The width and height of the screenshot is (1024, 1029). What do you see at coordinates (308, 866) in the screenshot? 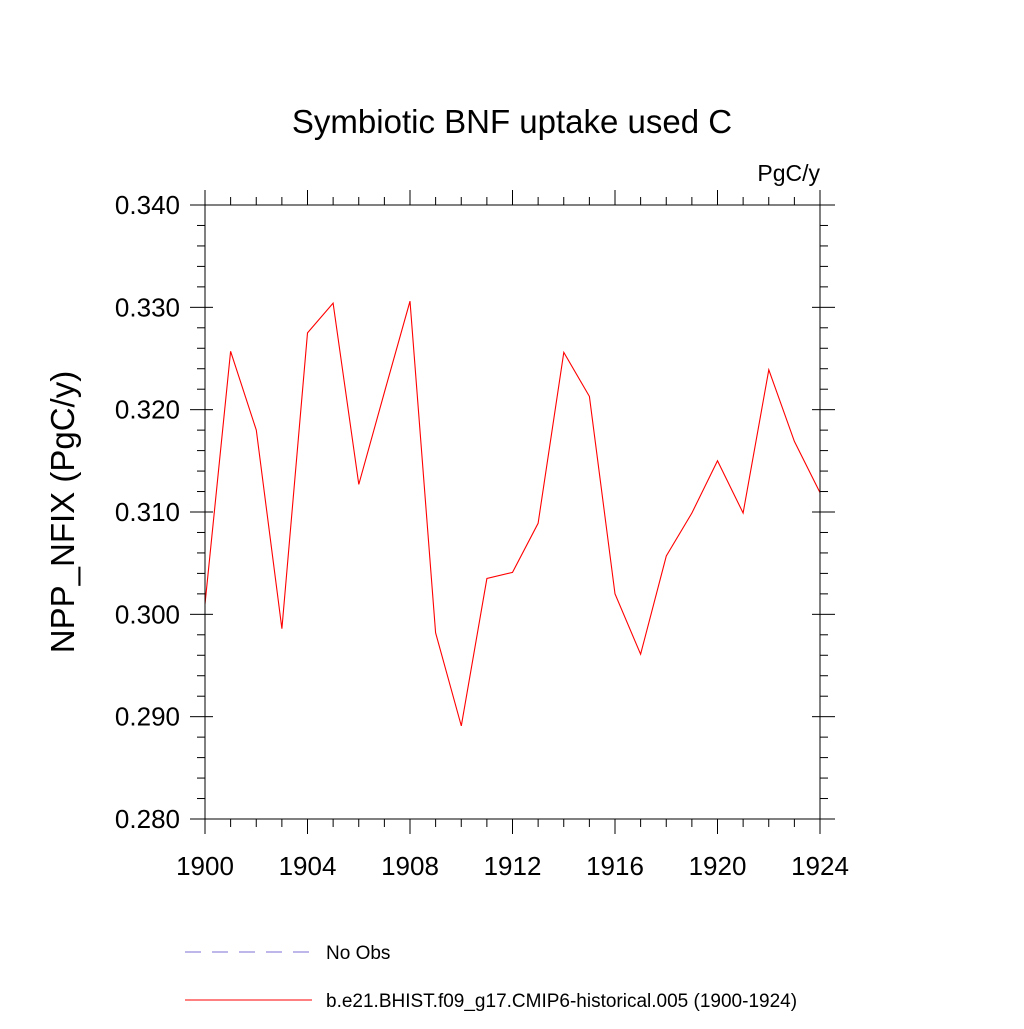
I see `x-tick-label: 1904` at bounding box center [308, 866].